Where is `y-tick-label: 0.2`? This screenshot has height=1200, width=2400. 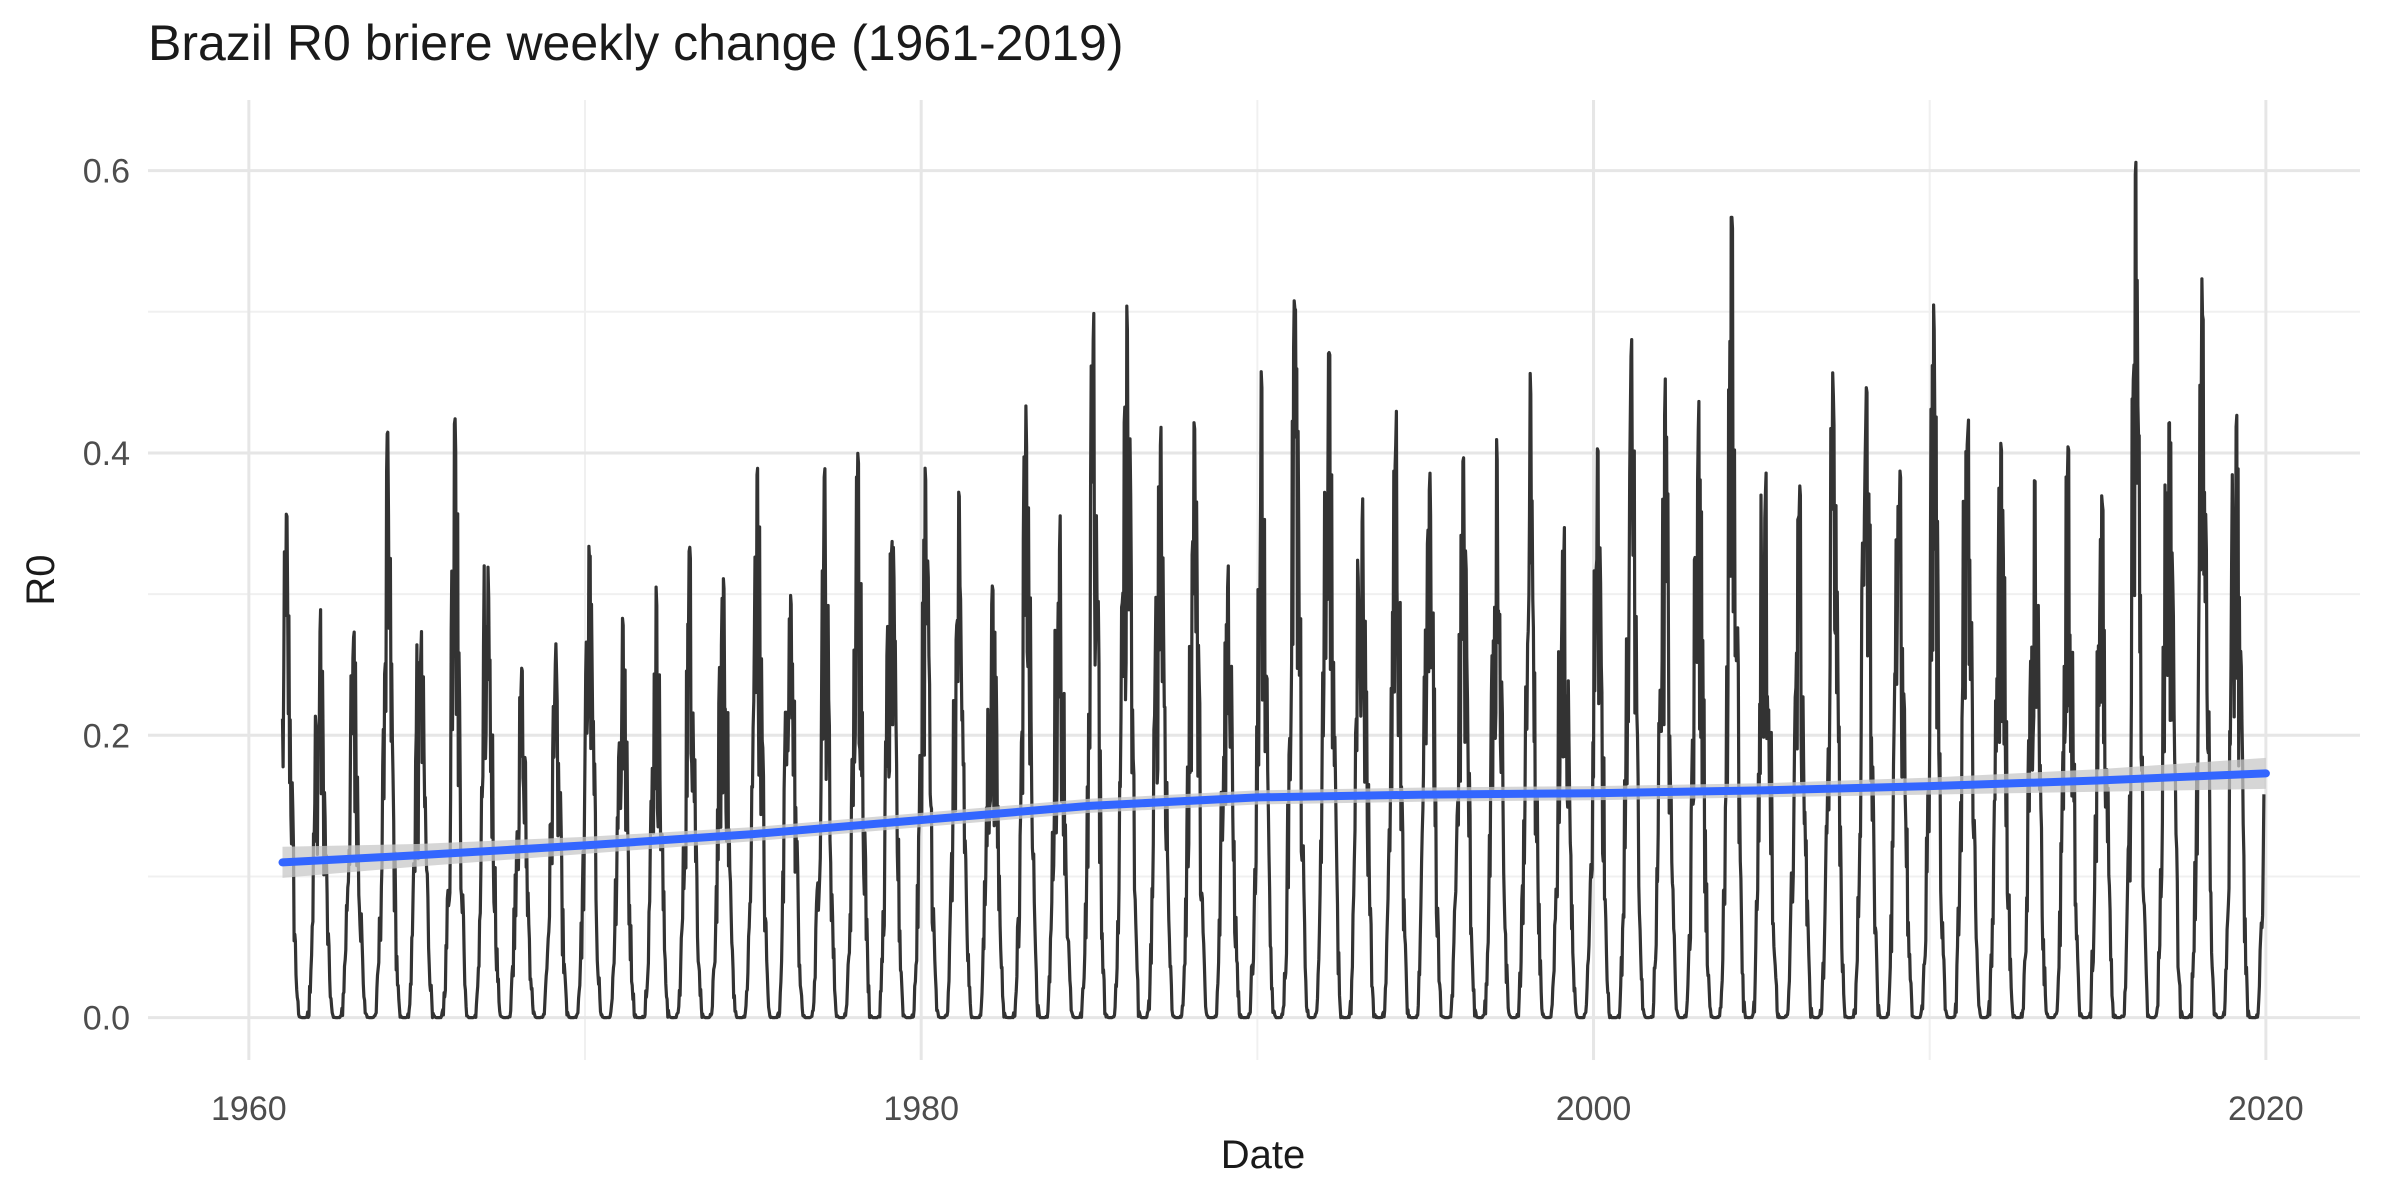
y-tick-label: 0.2 is located at coordinates (106, 736).